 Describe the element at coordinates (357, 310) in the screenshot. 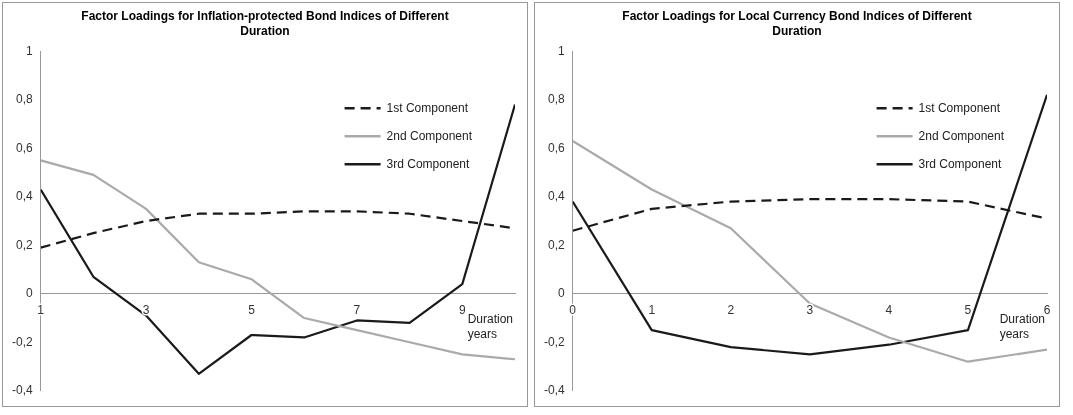

I see `x-tick-label: 7` at that location.